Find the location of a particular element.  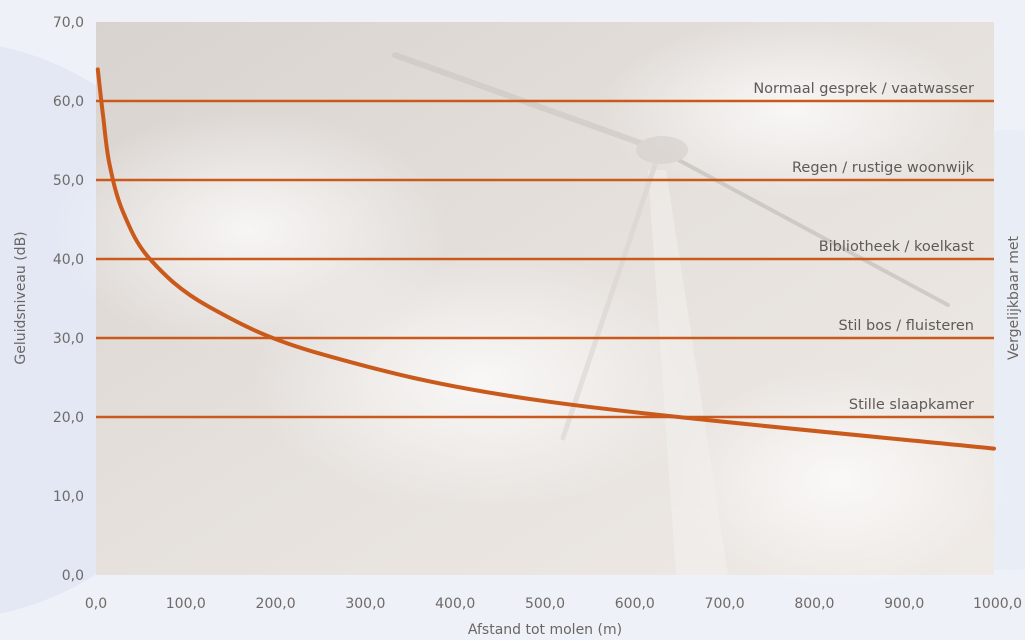

x-tick-label: 900,0 is located at coordinates (904, 604).